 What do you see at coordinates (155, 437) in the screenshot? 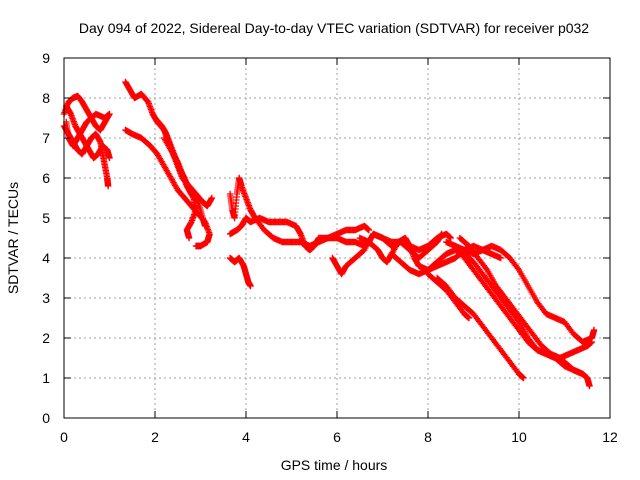
I see `x-tick-label: 2` at bounding box center [155, 437].